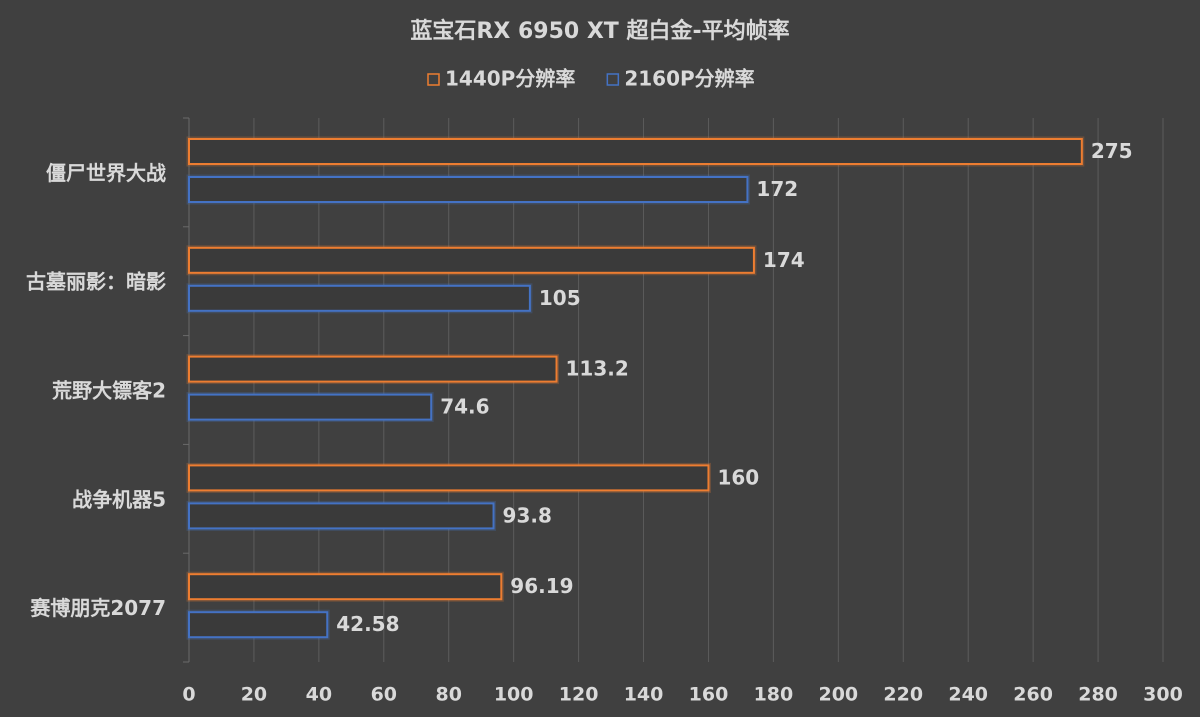 The width and height of the screenshot is (1200, 717). What do you see at coordinates (644, 695) in the screenshot?
I see `x-tick-label: 140` at bounding box center [644, 695].